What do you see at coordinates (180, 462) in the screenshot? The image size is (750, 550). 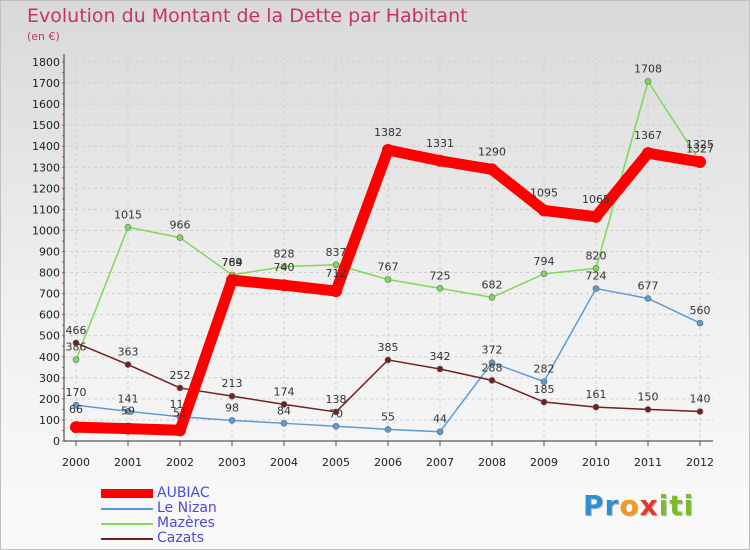 I see `x-tick-label: 2002` at bounding box center [180, 462].